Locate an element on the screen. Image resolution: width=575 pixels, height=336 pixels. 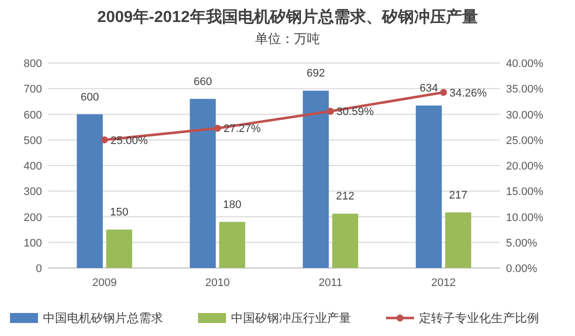
data-label: 150 is located at coordinates (119, 212).